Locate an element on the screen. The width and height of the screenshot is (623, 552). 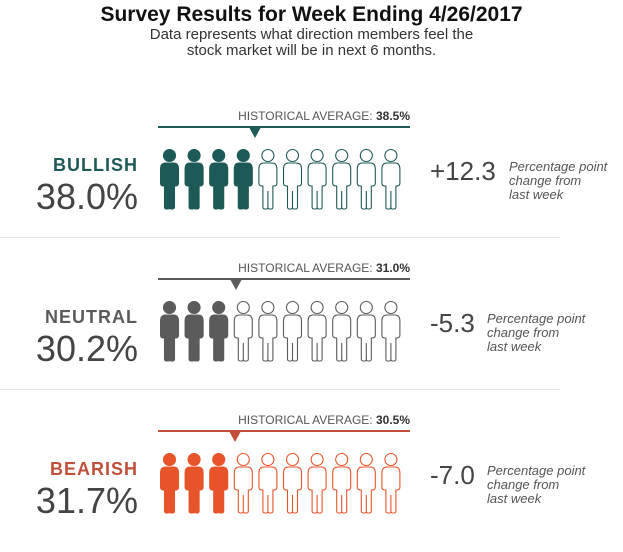
bearish-average-marker-triangle is located at coordinates (234, 436).